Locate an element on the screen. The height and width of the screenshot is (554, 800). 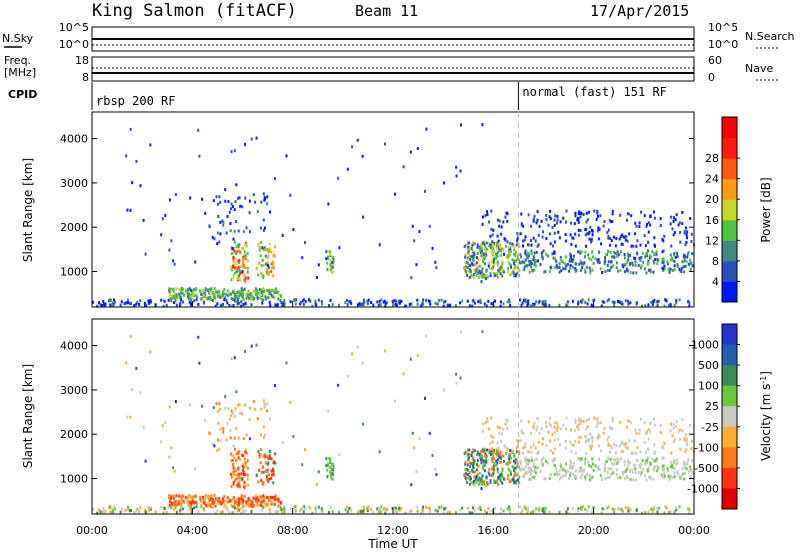
nave-tick-top: 60 is located at coordinates (715, 60).